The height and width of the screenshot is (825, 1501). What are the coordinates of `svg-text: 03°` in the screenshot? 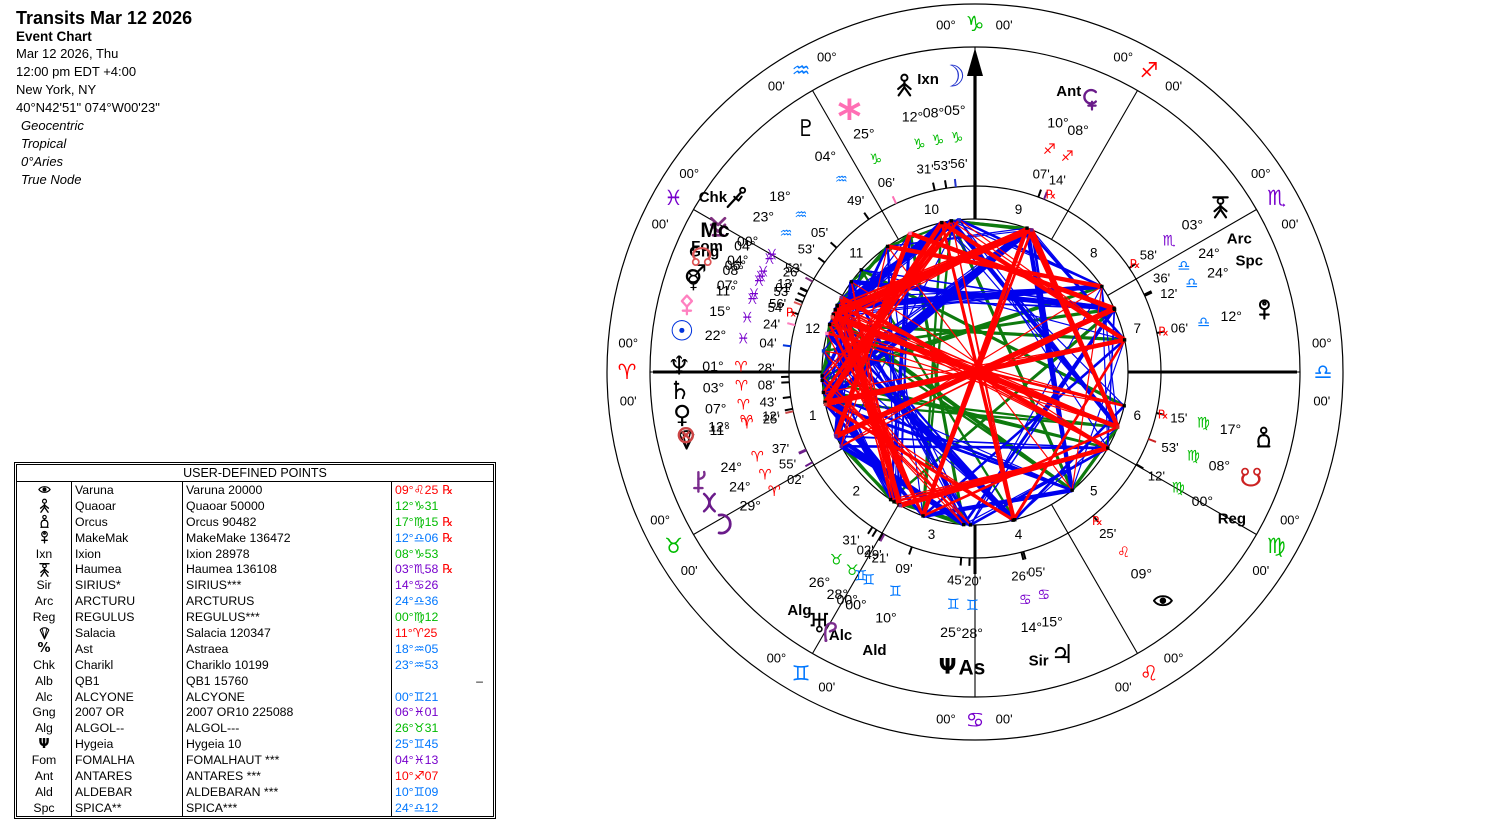 It's located at (713, 388).